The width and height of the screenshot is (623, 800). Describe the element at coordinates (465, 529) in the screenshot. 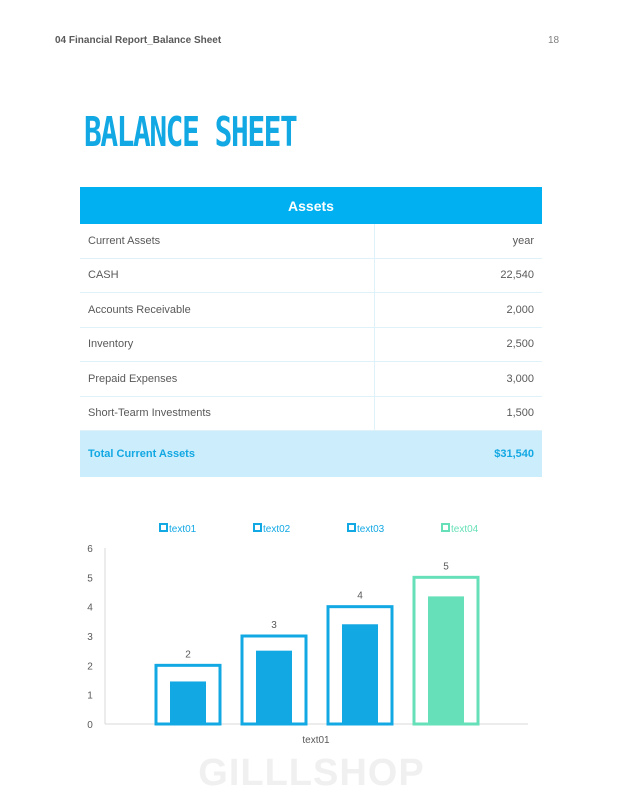

I see `legend-label: text04` at that location.